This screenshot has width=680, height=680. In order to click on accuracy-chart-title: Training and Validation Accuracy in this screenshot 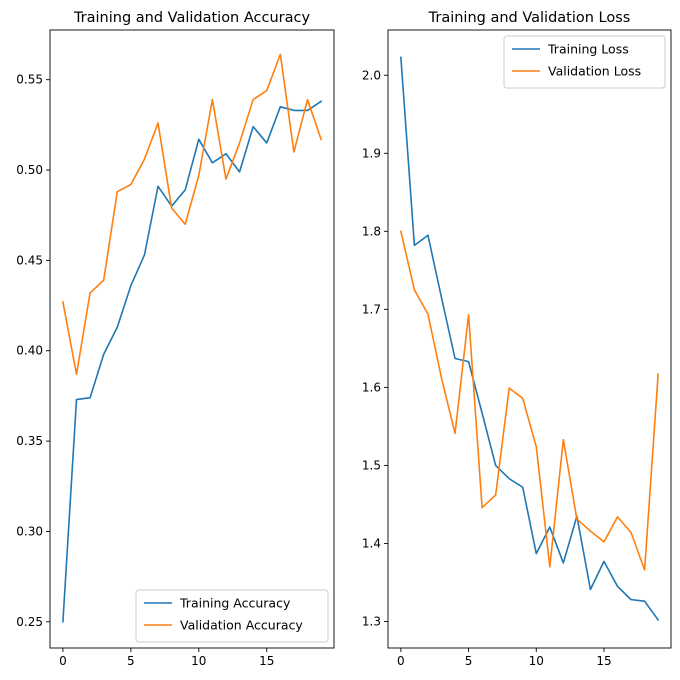, I will do `click(192, 18)`.